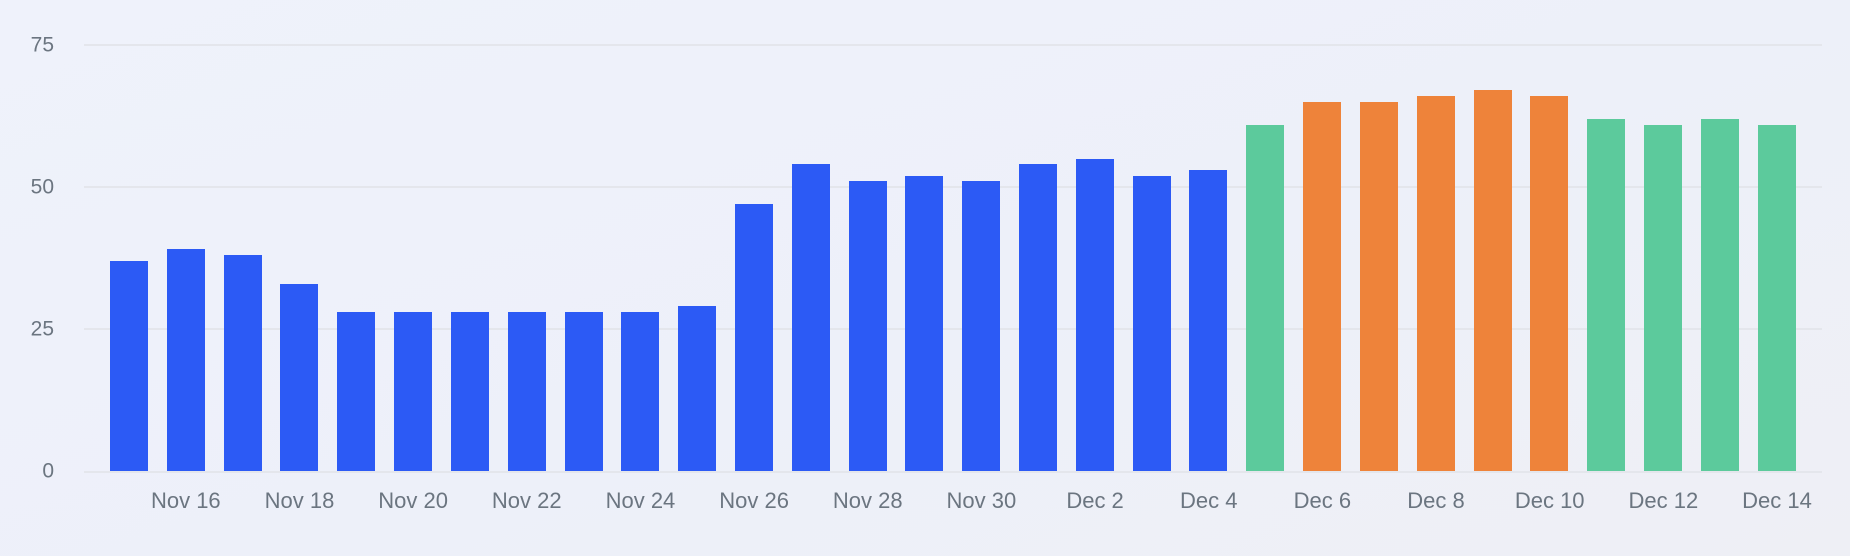 The image size is (1850, 556). What do you see at coordinates (640, 500) in the screenshot?
I see `x-tick-label: Nov 24` at bounding box center [640, 500].